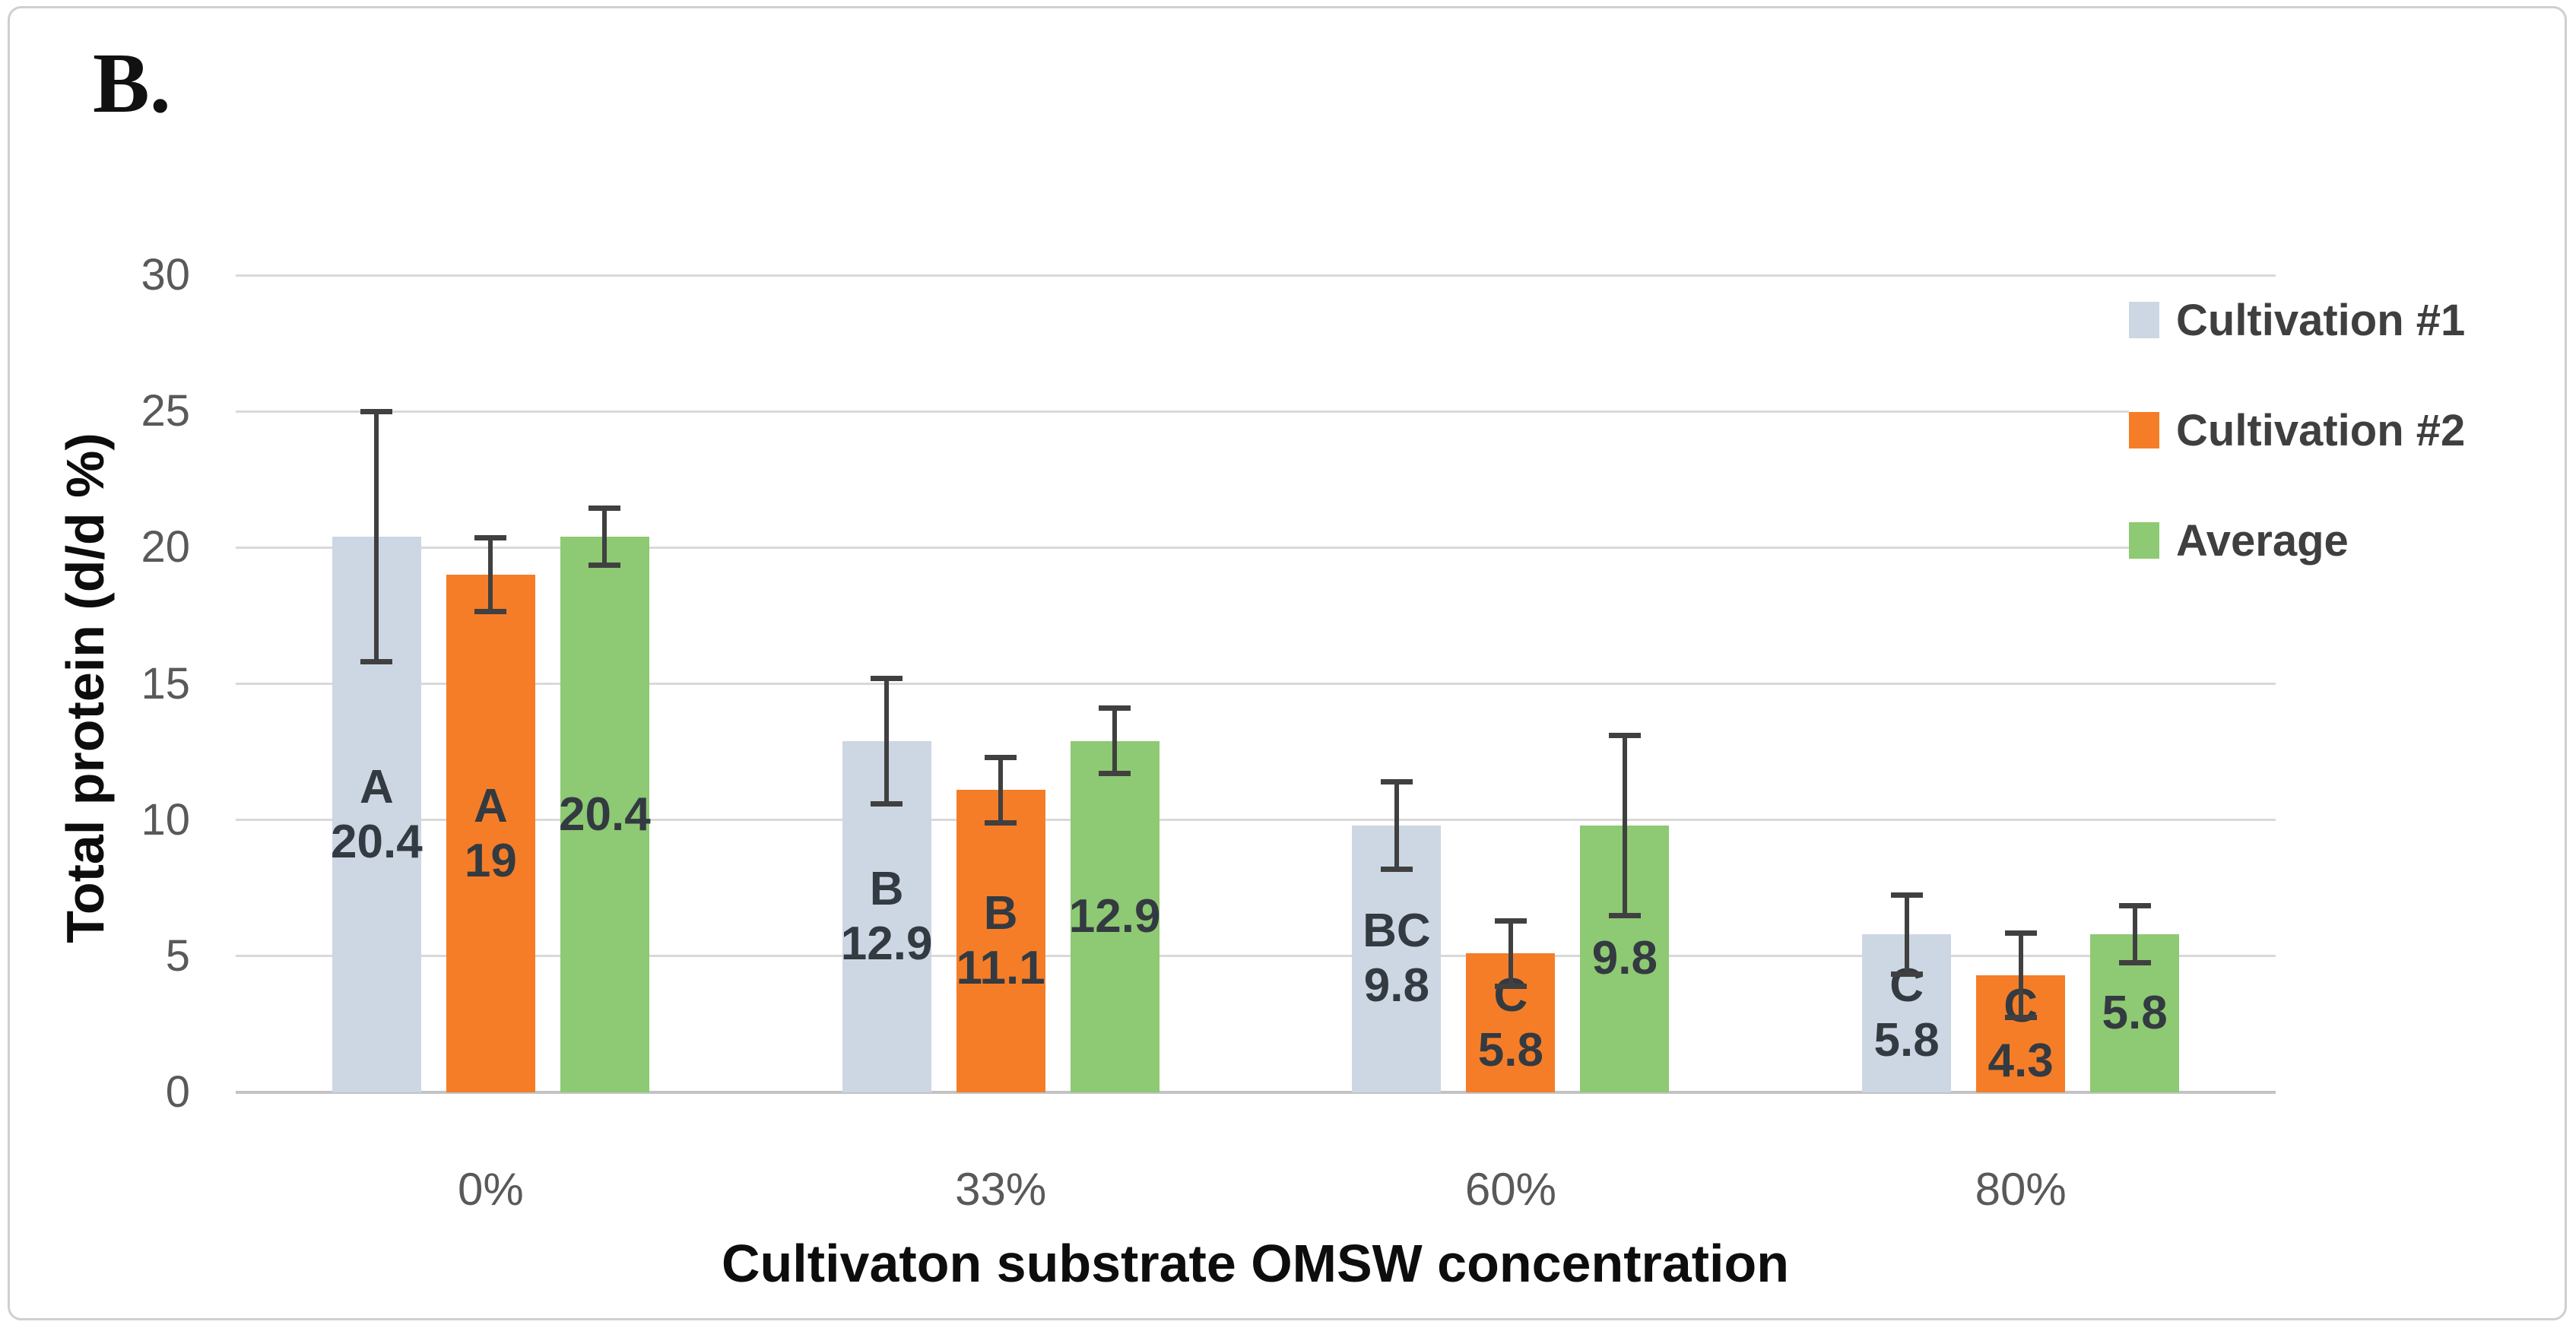 Image resolution: width=2576 pixels, height=1328 pixels. Describe the element at coordinates (2321, 320) in the screenshot. I see `legend-label: Cultivation #1` at that location.